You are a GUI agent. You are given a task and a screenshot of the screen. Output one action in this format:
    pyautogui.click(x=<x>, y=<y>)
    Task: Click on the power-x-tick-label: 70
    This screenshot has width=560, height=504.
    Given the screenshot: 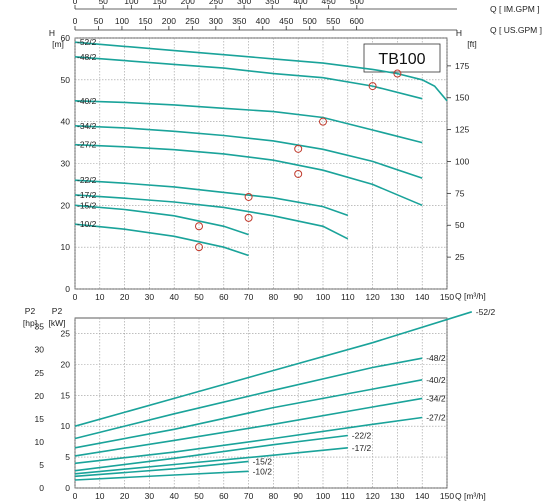 What is the action you would take?
    pyautogui.click(x=249, y=496)
    